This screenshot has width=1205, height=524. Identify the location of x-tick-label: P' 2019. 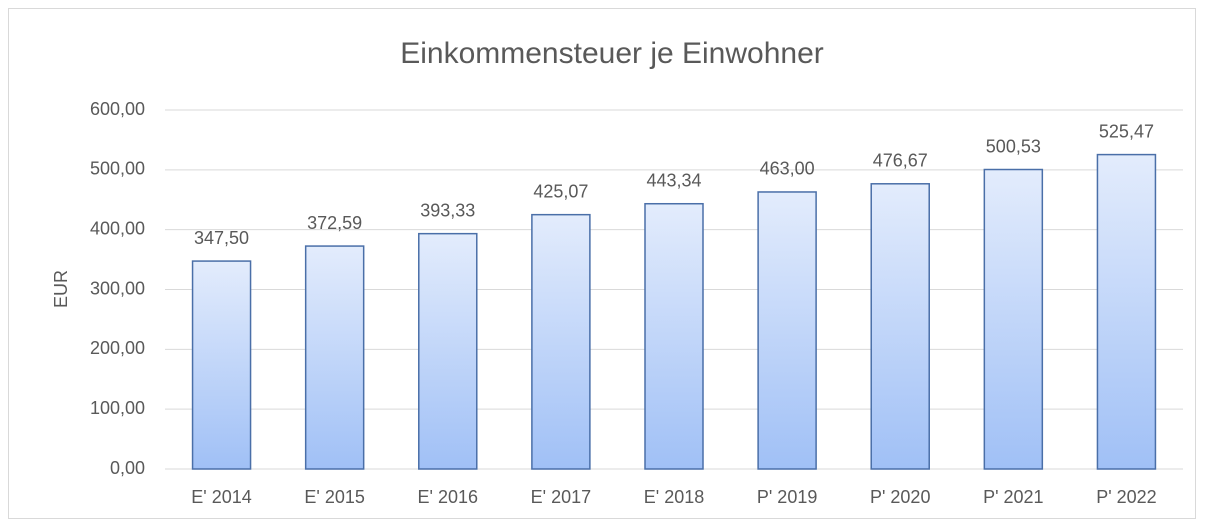
(787, 497).